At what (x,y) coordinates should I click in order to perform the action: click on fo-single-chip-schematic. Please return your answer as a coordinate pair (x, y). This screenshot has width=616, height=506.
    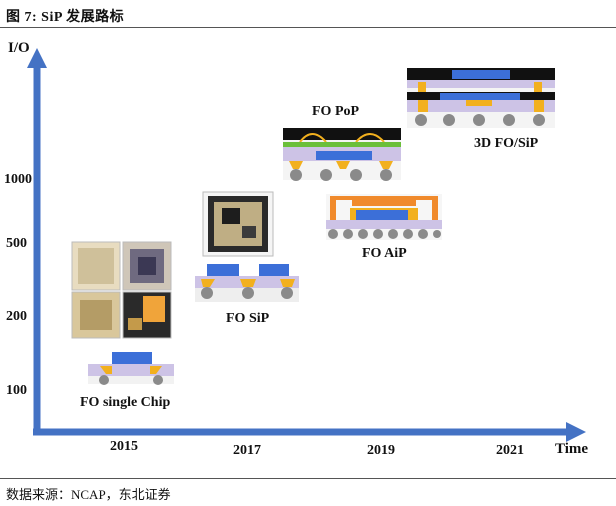
    Looking at the image, I should click on (131, 367).